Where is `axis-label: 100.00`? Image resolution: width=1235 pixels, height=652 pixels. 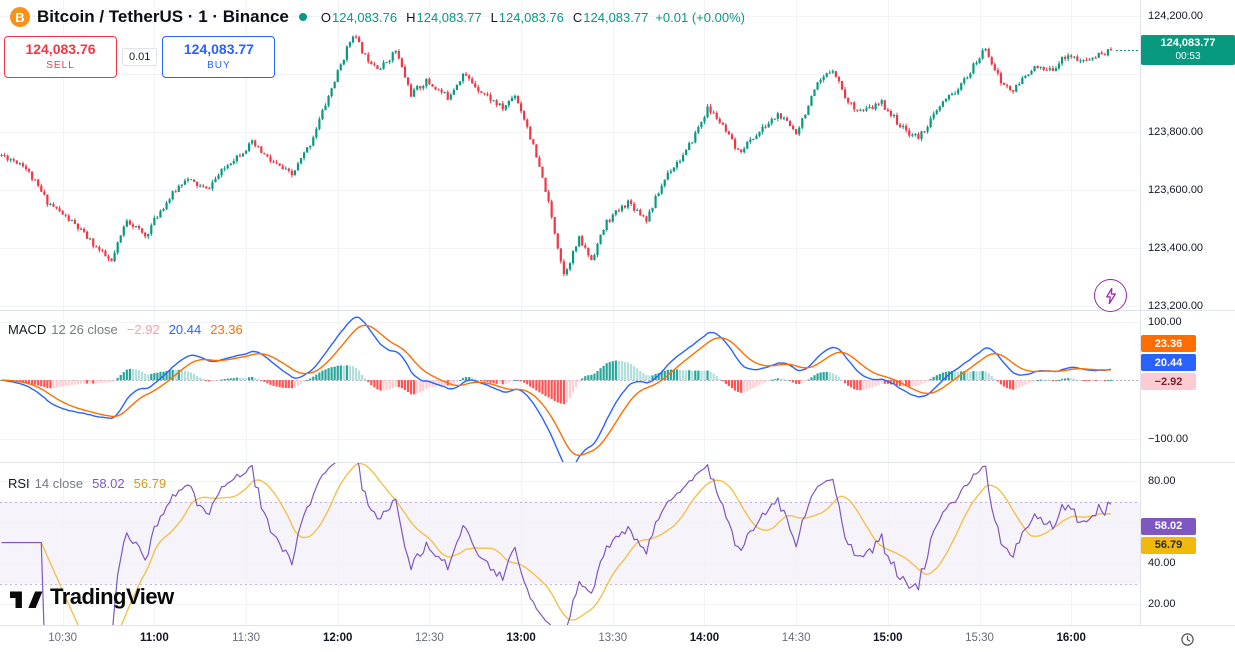
axis-label: 100.00 is located at coordinates (1165, 321).